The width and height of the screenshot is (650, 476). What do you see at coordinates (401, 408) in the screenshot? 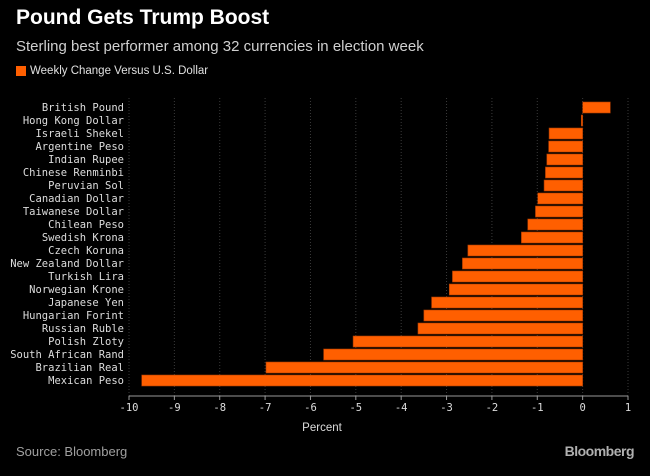
I see `x-tick-label: -4` at bounding box center [401, 408].